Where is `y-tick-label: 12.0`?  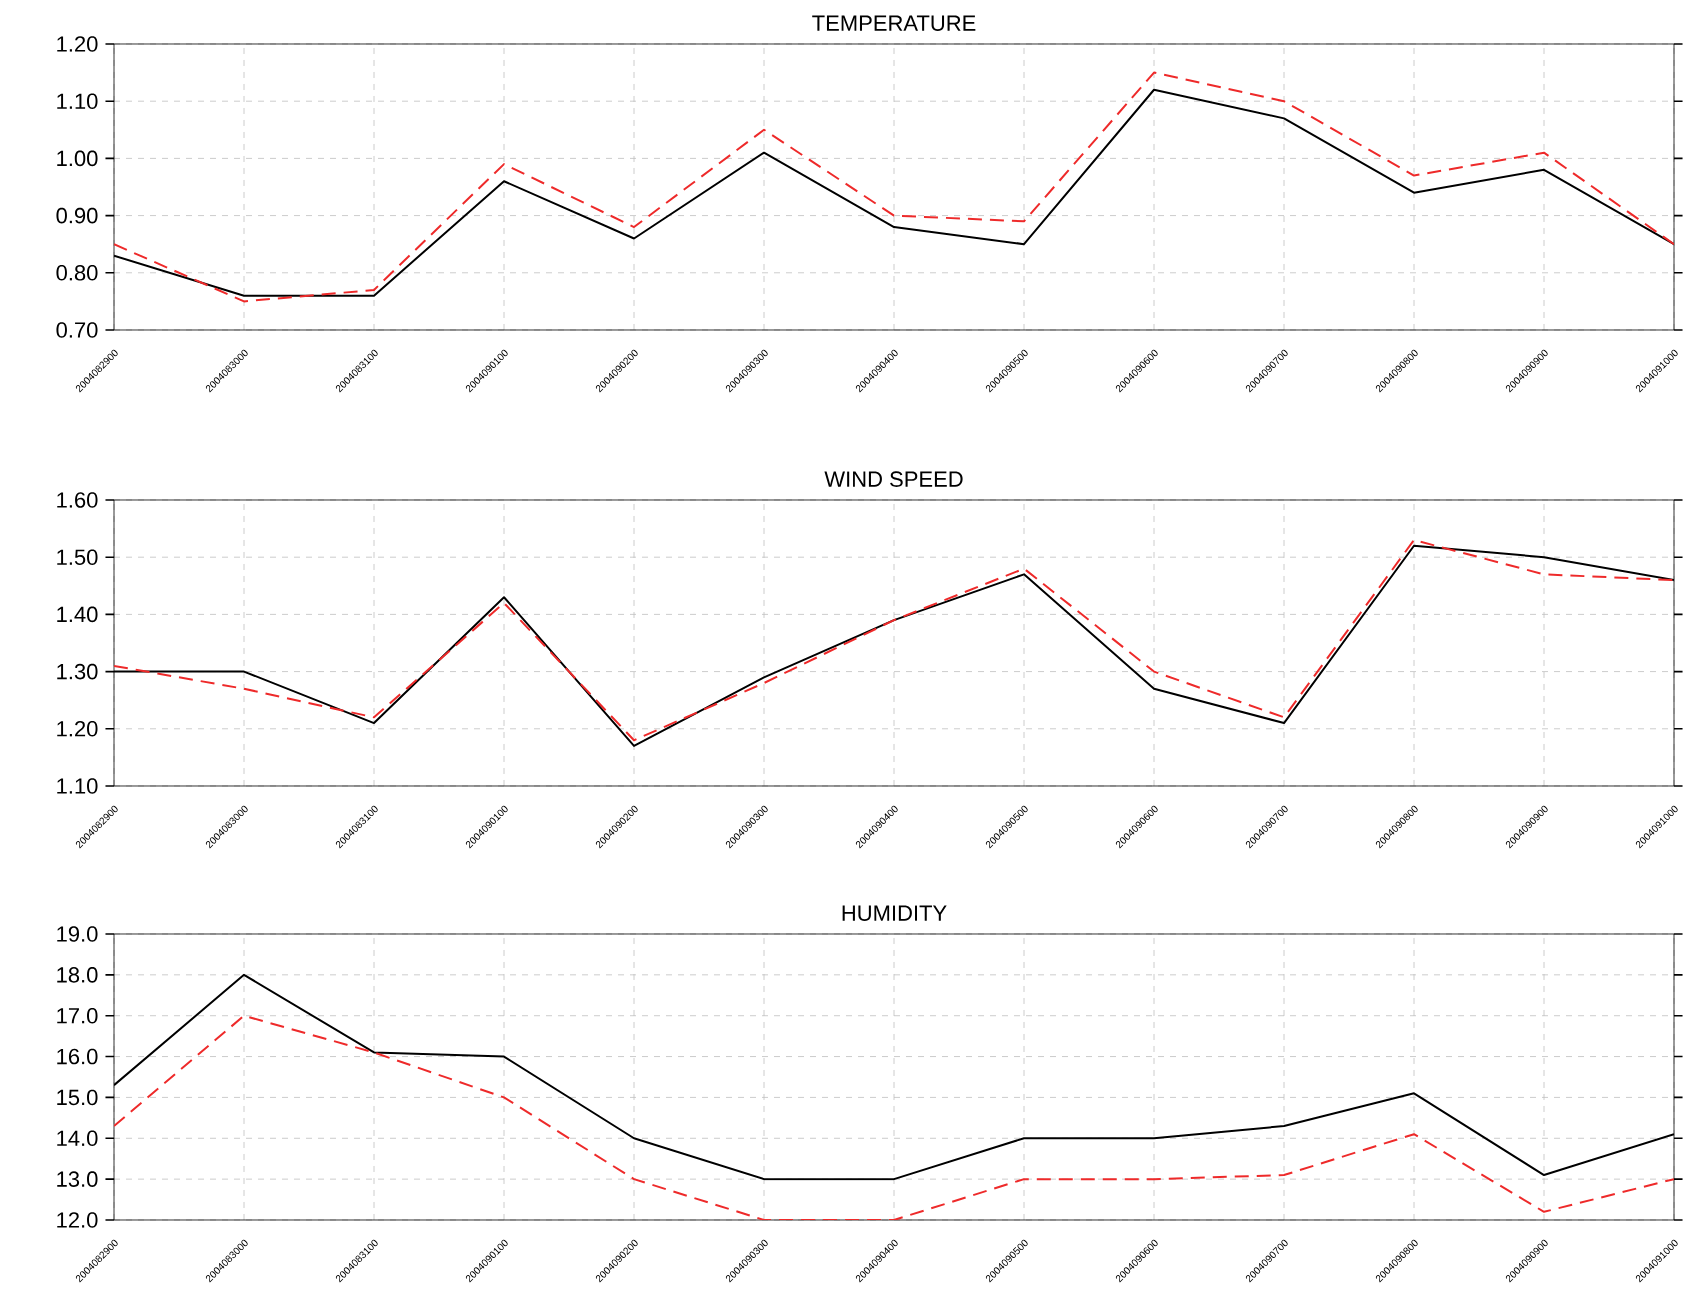
y-tick-label: 12.0 is located at coordinates (77, 1220).